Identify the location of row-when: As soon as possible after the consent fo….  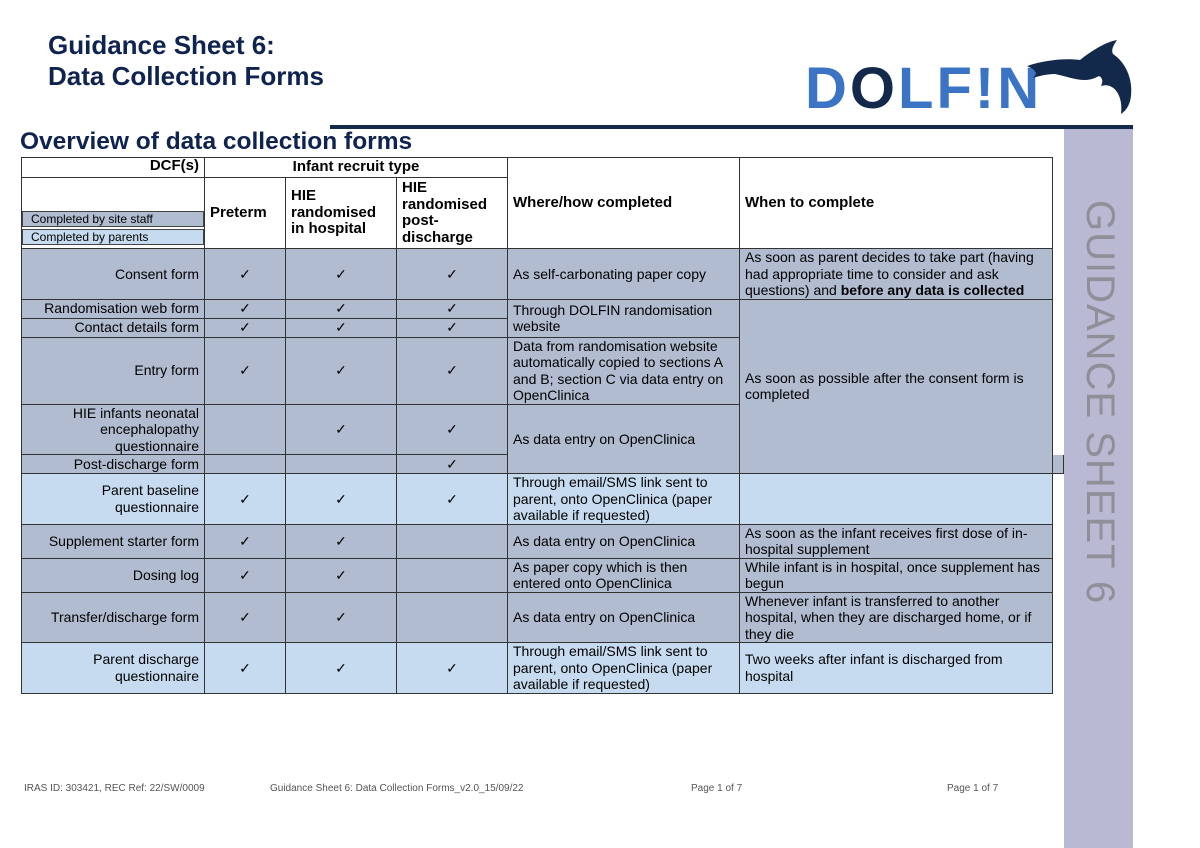
(896, 386).